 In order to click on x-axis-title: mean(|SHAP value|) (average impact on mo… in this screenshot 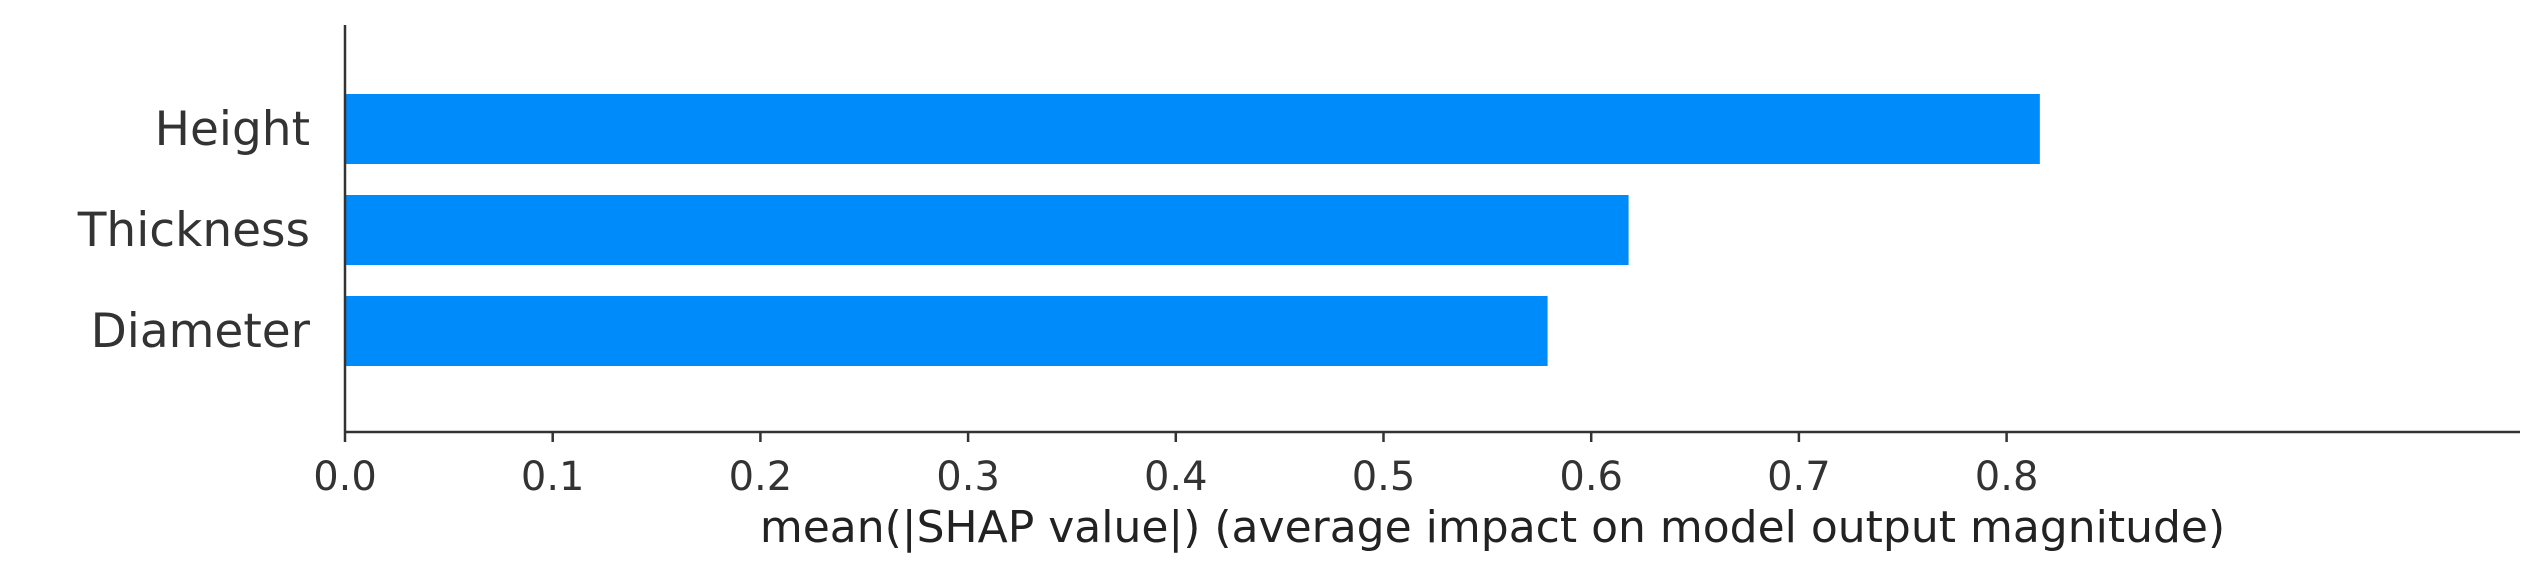, I will do `click(1492, 527)`.